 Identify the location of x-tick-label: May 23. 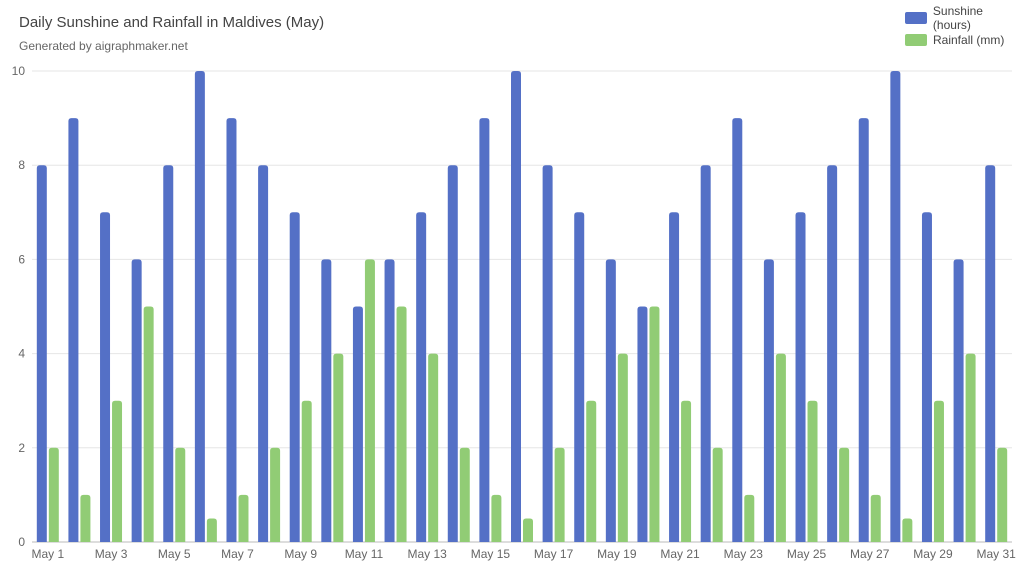
(744, 554).